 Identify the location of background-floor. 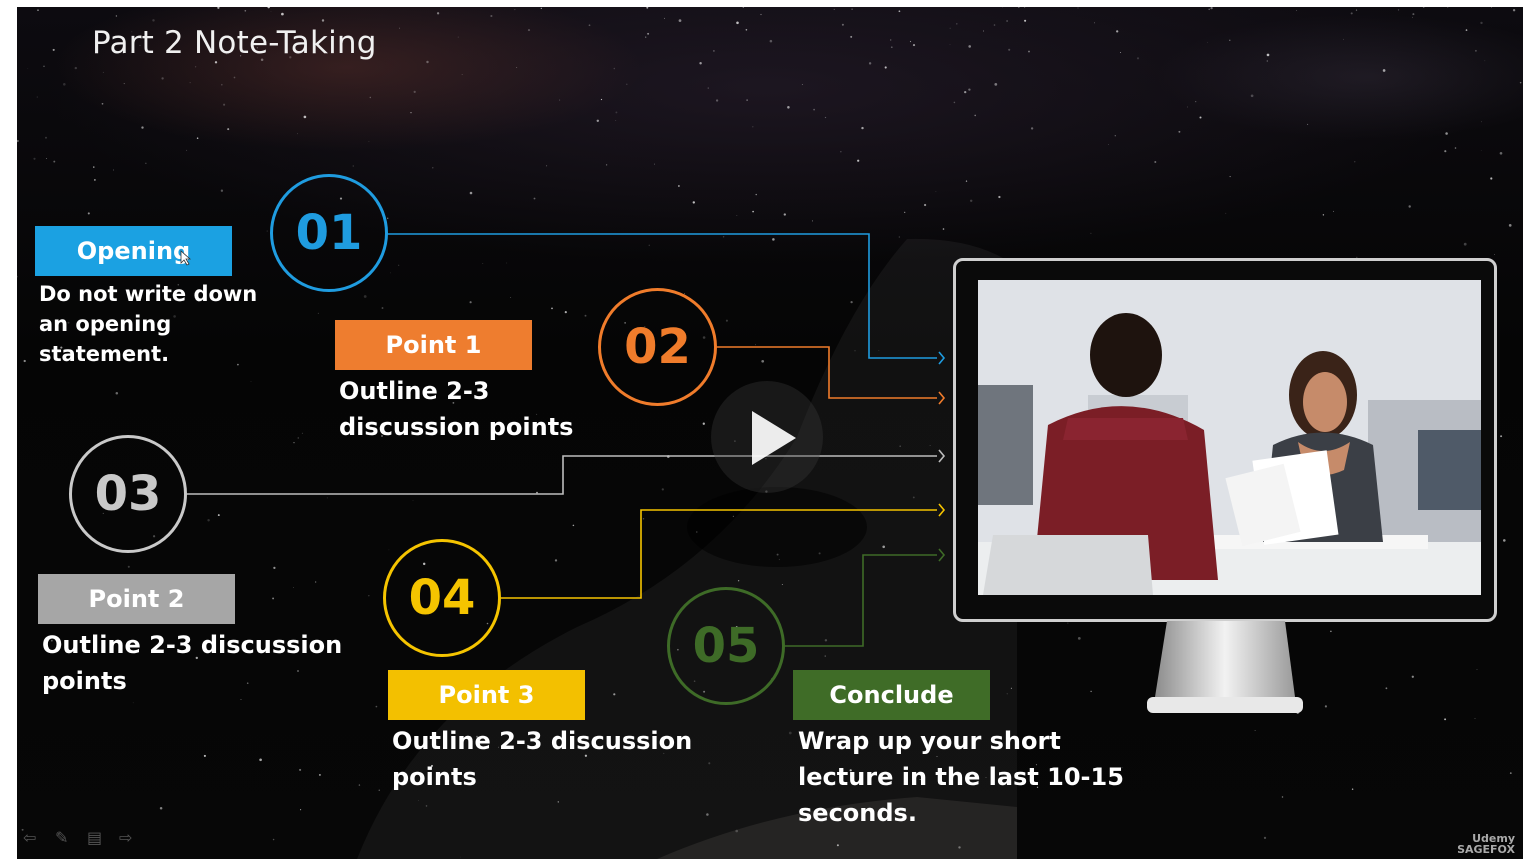
(837, 828).